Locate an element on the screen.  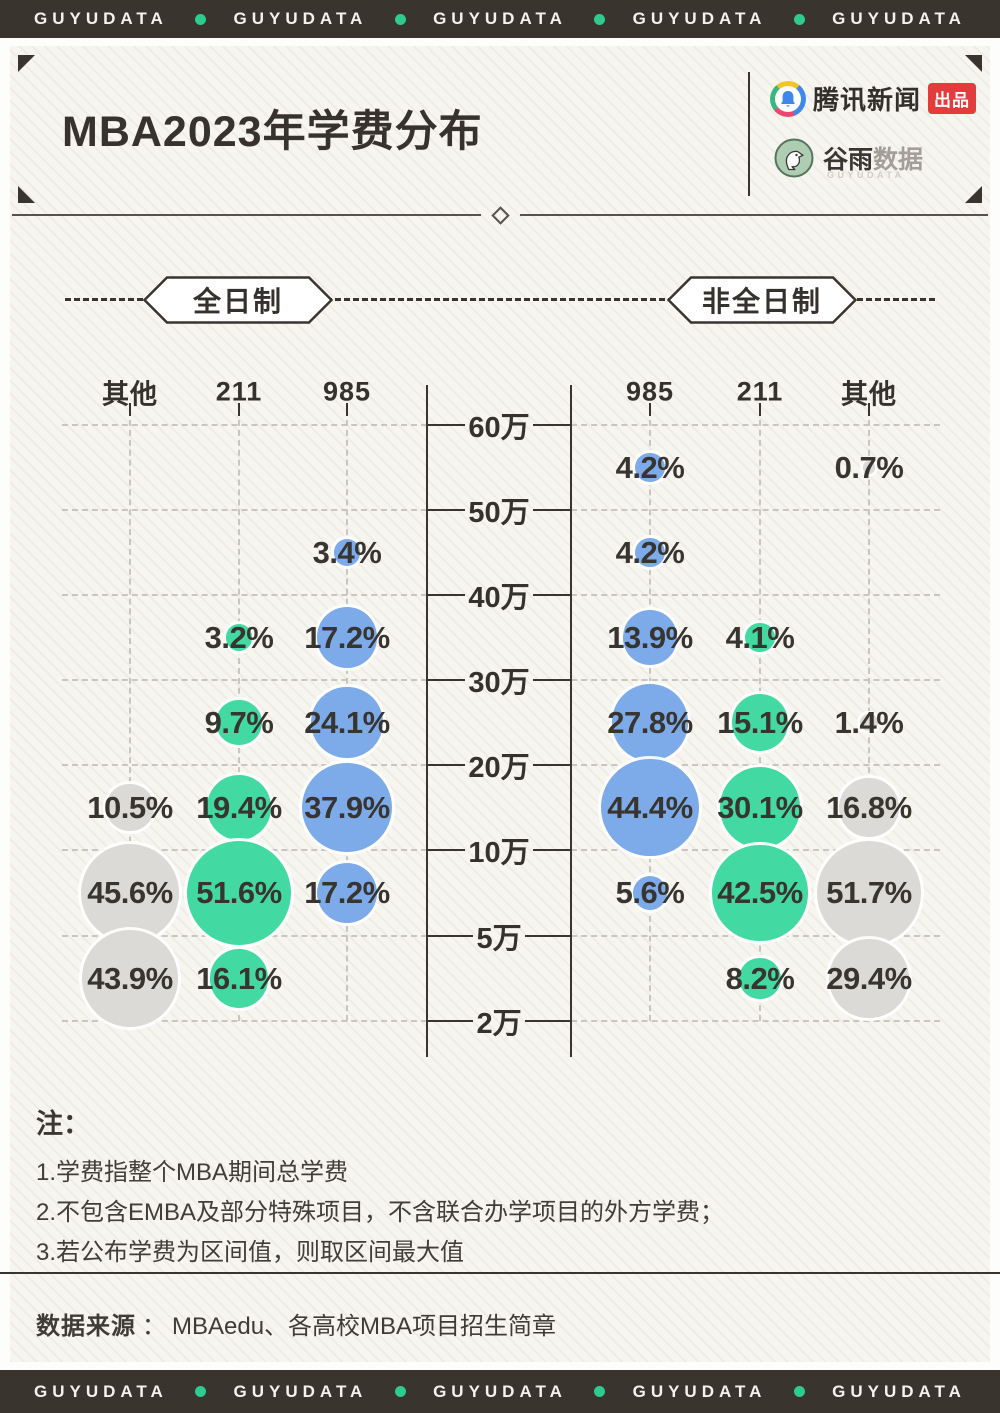
note-line-1: 1.学费指整个MBA期间总学费 is located at coordinates (192, 1172).